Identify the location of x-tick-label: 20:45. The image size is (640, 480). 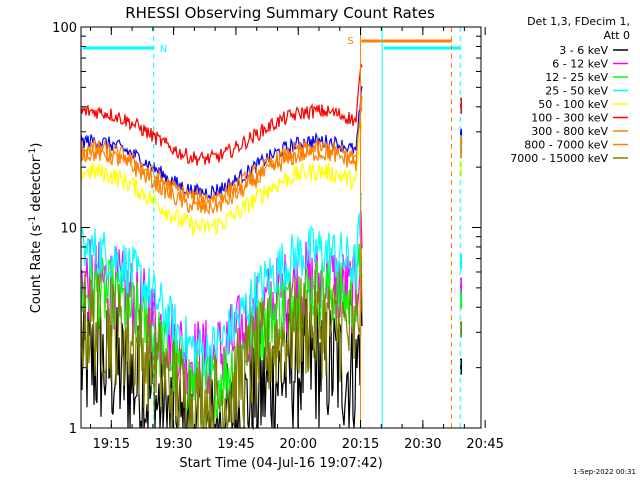
(484, 444).